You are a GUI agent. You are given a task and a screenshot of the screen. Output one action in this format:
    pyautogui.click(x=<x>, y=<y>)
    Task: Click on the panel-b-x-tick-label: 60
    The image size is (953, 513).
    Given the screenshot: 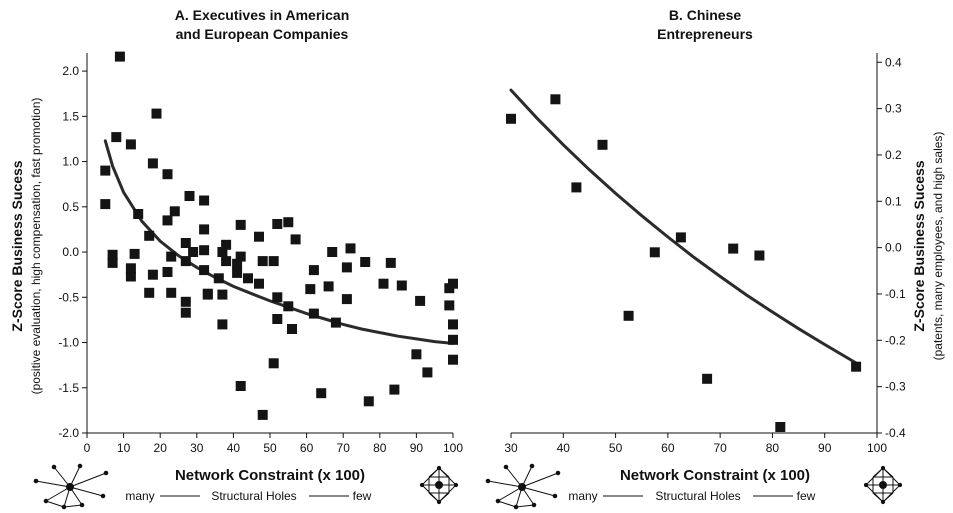 What is the action you would take?
    pyautogui.click(x=668, y=448)
    